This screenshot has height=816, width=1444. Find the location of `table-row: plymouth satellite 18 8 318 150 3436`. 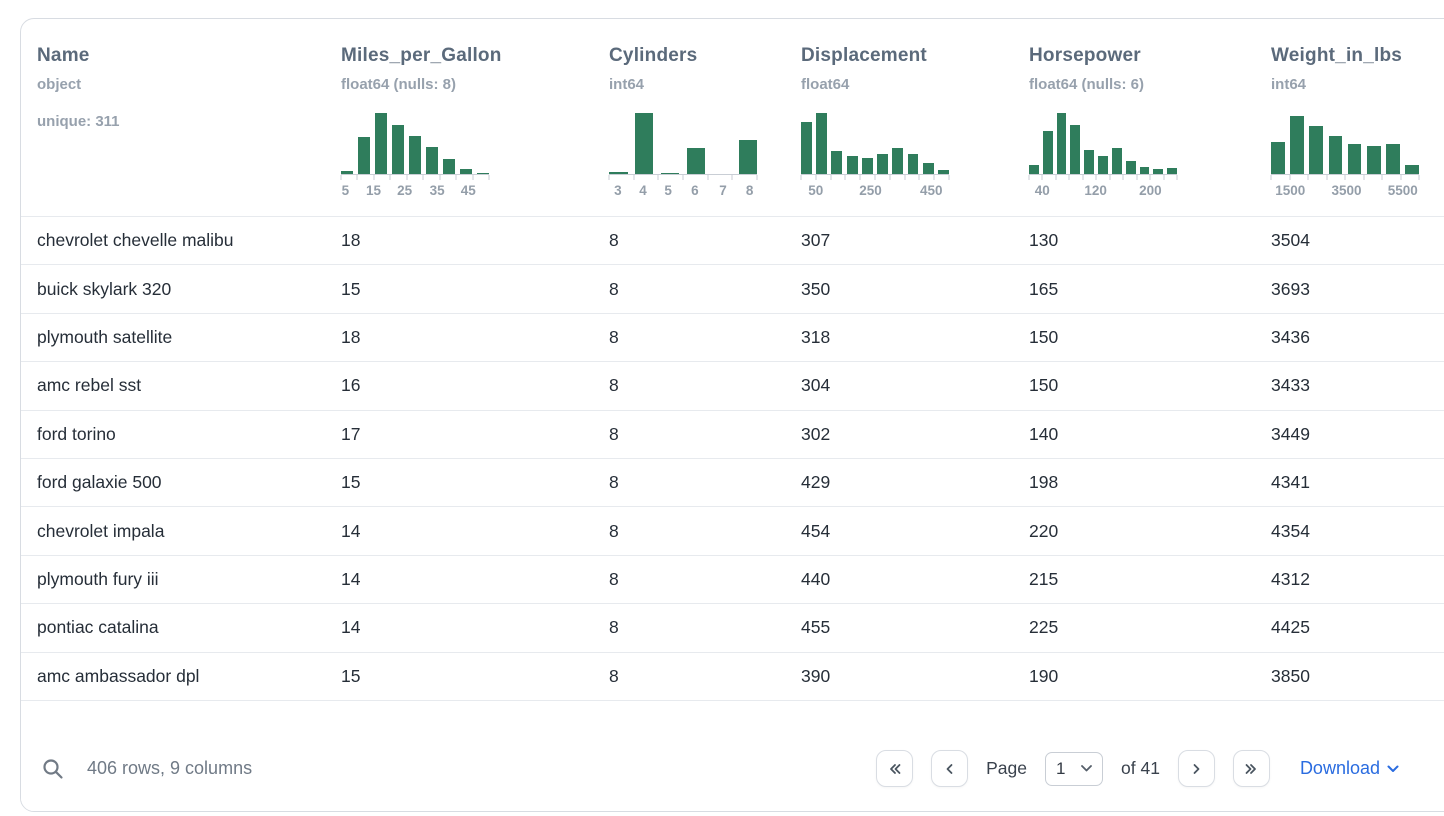

table-row: plymouth satellite 18 8 318 150 3436 is located at coordinates (732, 338).